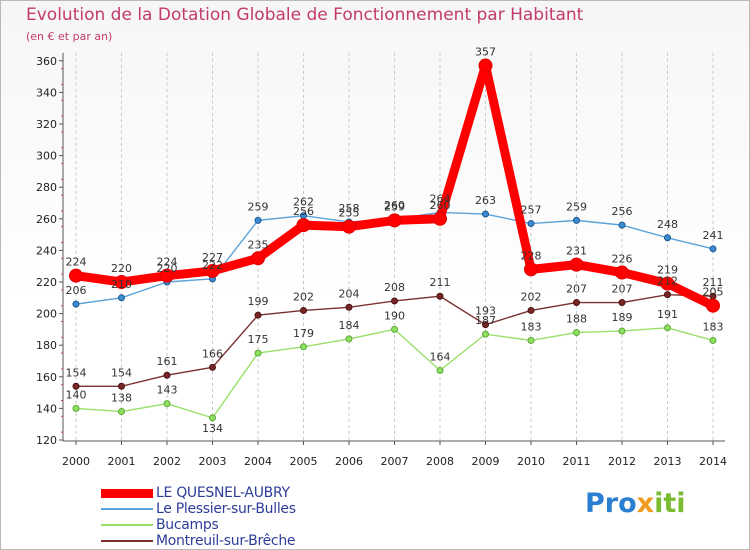 The image size is (750, 550). What do you see at coordinates (303, 333) in the screenshot?
I see `data-label: 179` at bounding box center [303, 333].